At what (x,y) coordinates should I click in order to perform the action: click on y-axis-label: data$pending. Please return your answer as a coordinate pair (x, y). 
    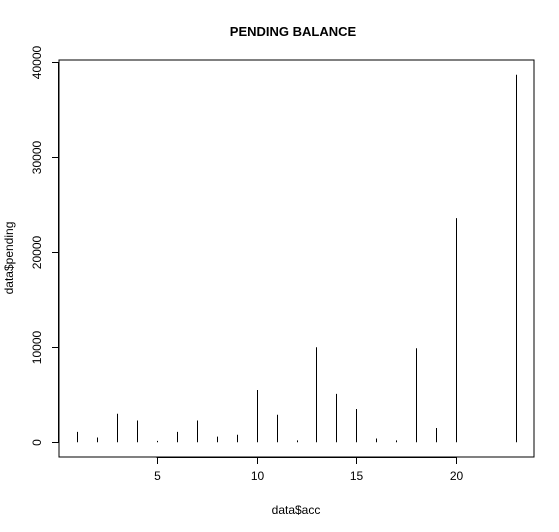
    Looking at the image, I should click on (9, 258).